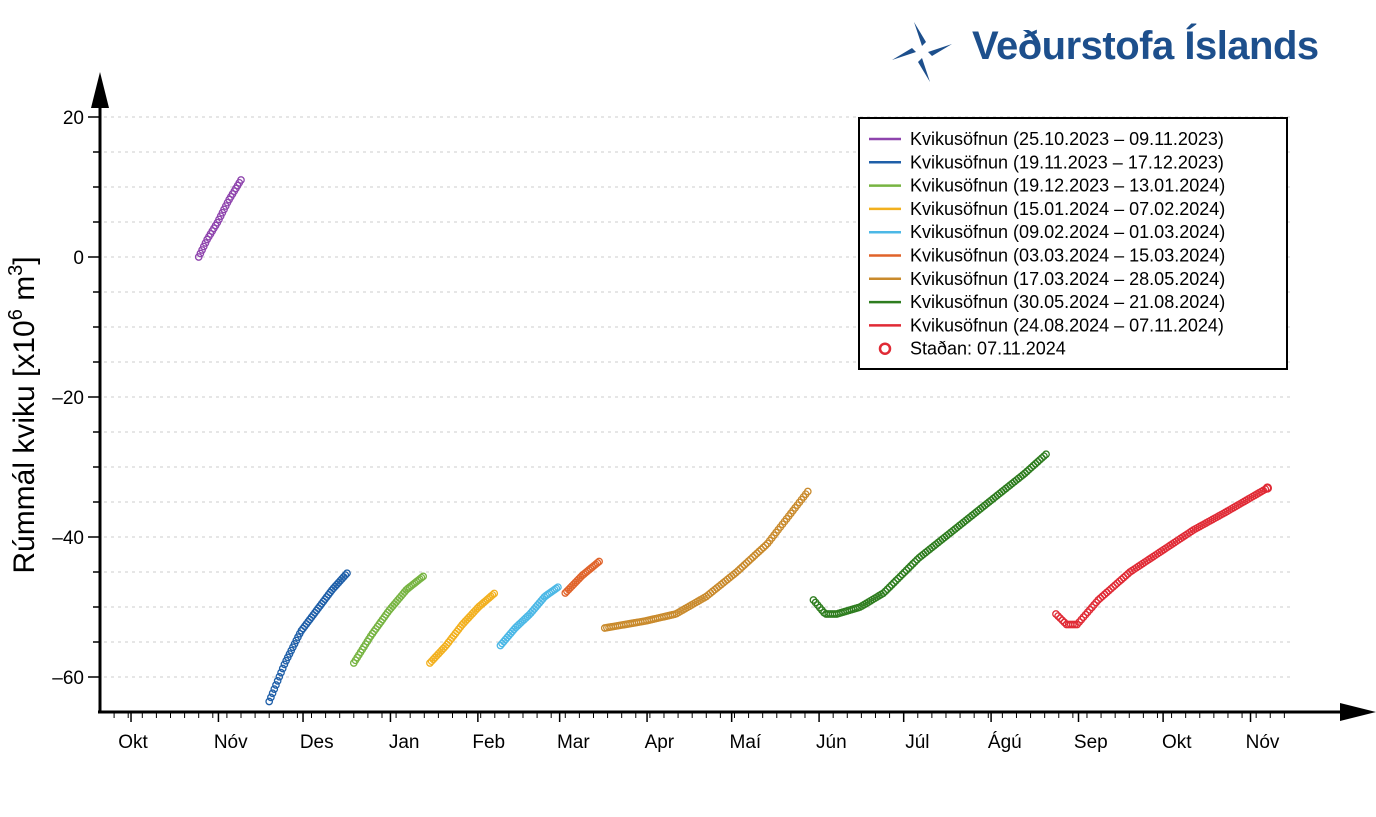  Describe the element at coordinates (746, 742) in the screenshot. I see `x-tick-label: Maí` at that location.